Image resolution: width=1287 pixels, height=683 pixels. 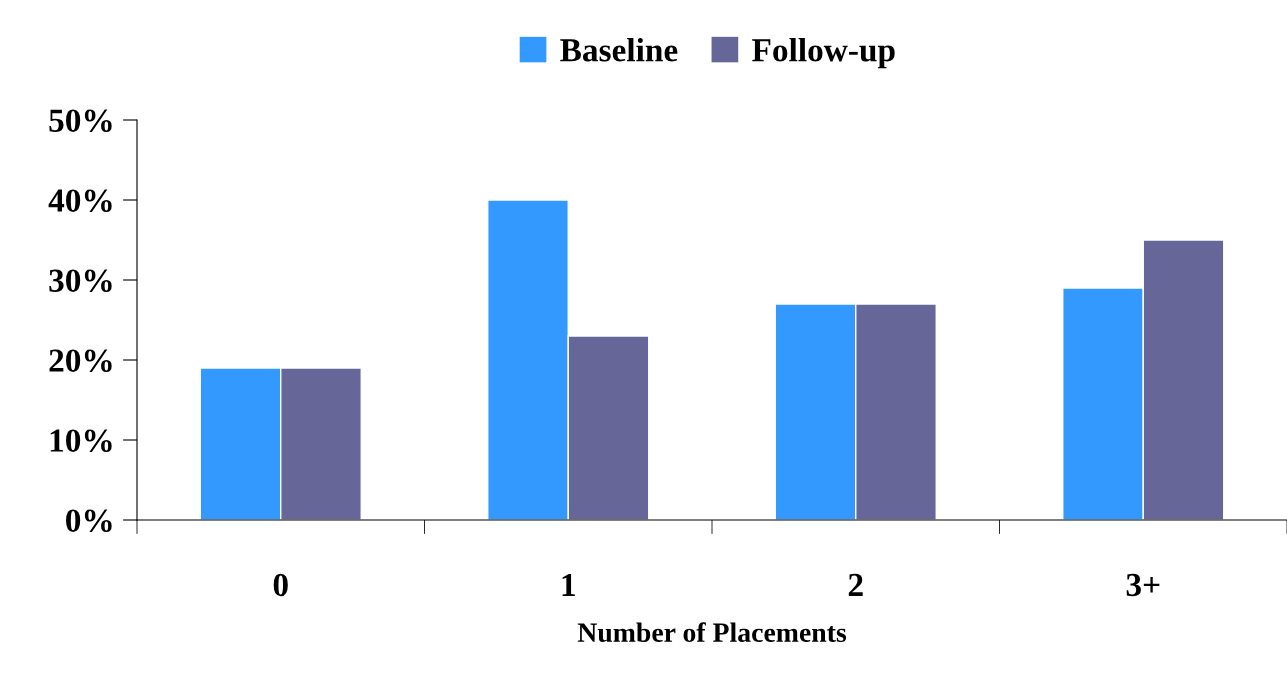 What do you see at coordinates (80, 360) in the screenshot?
I see `y-tick-label: 20%` at bounding box center [80, 360].